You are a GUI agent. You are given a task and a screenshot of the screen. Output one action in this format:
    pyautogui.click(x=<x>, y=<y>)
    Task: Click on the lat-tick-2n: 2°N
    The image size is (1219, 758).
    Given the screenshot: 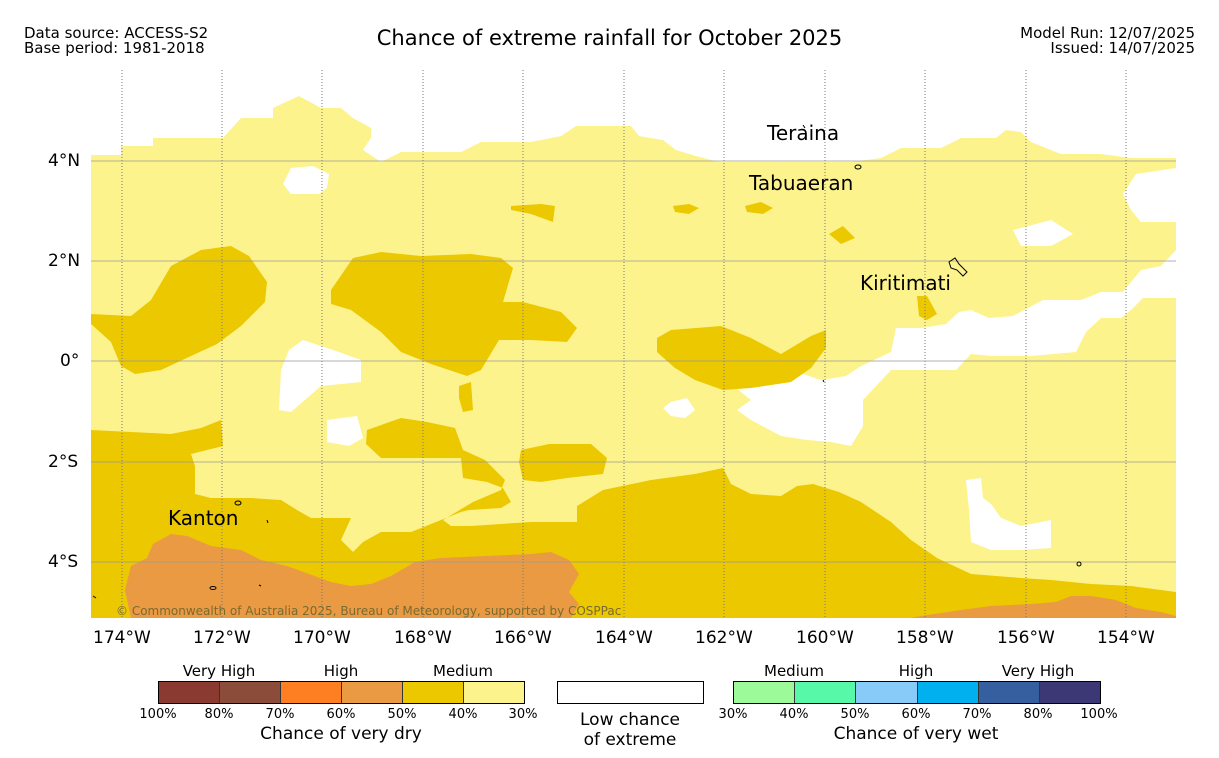 What is the action you would take?
    pyautogui.click(x=64, y=261)
    